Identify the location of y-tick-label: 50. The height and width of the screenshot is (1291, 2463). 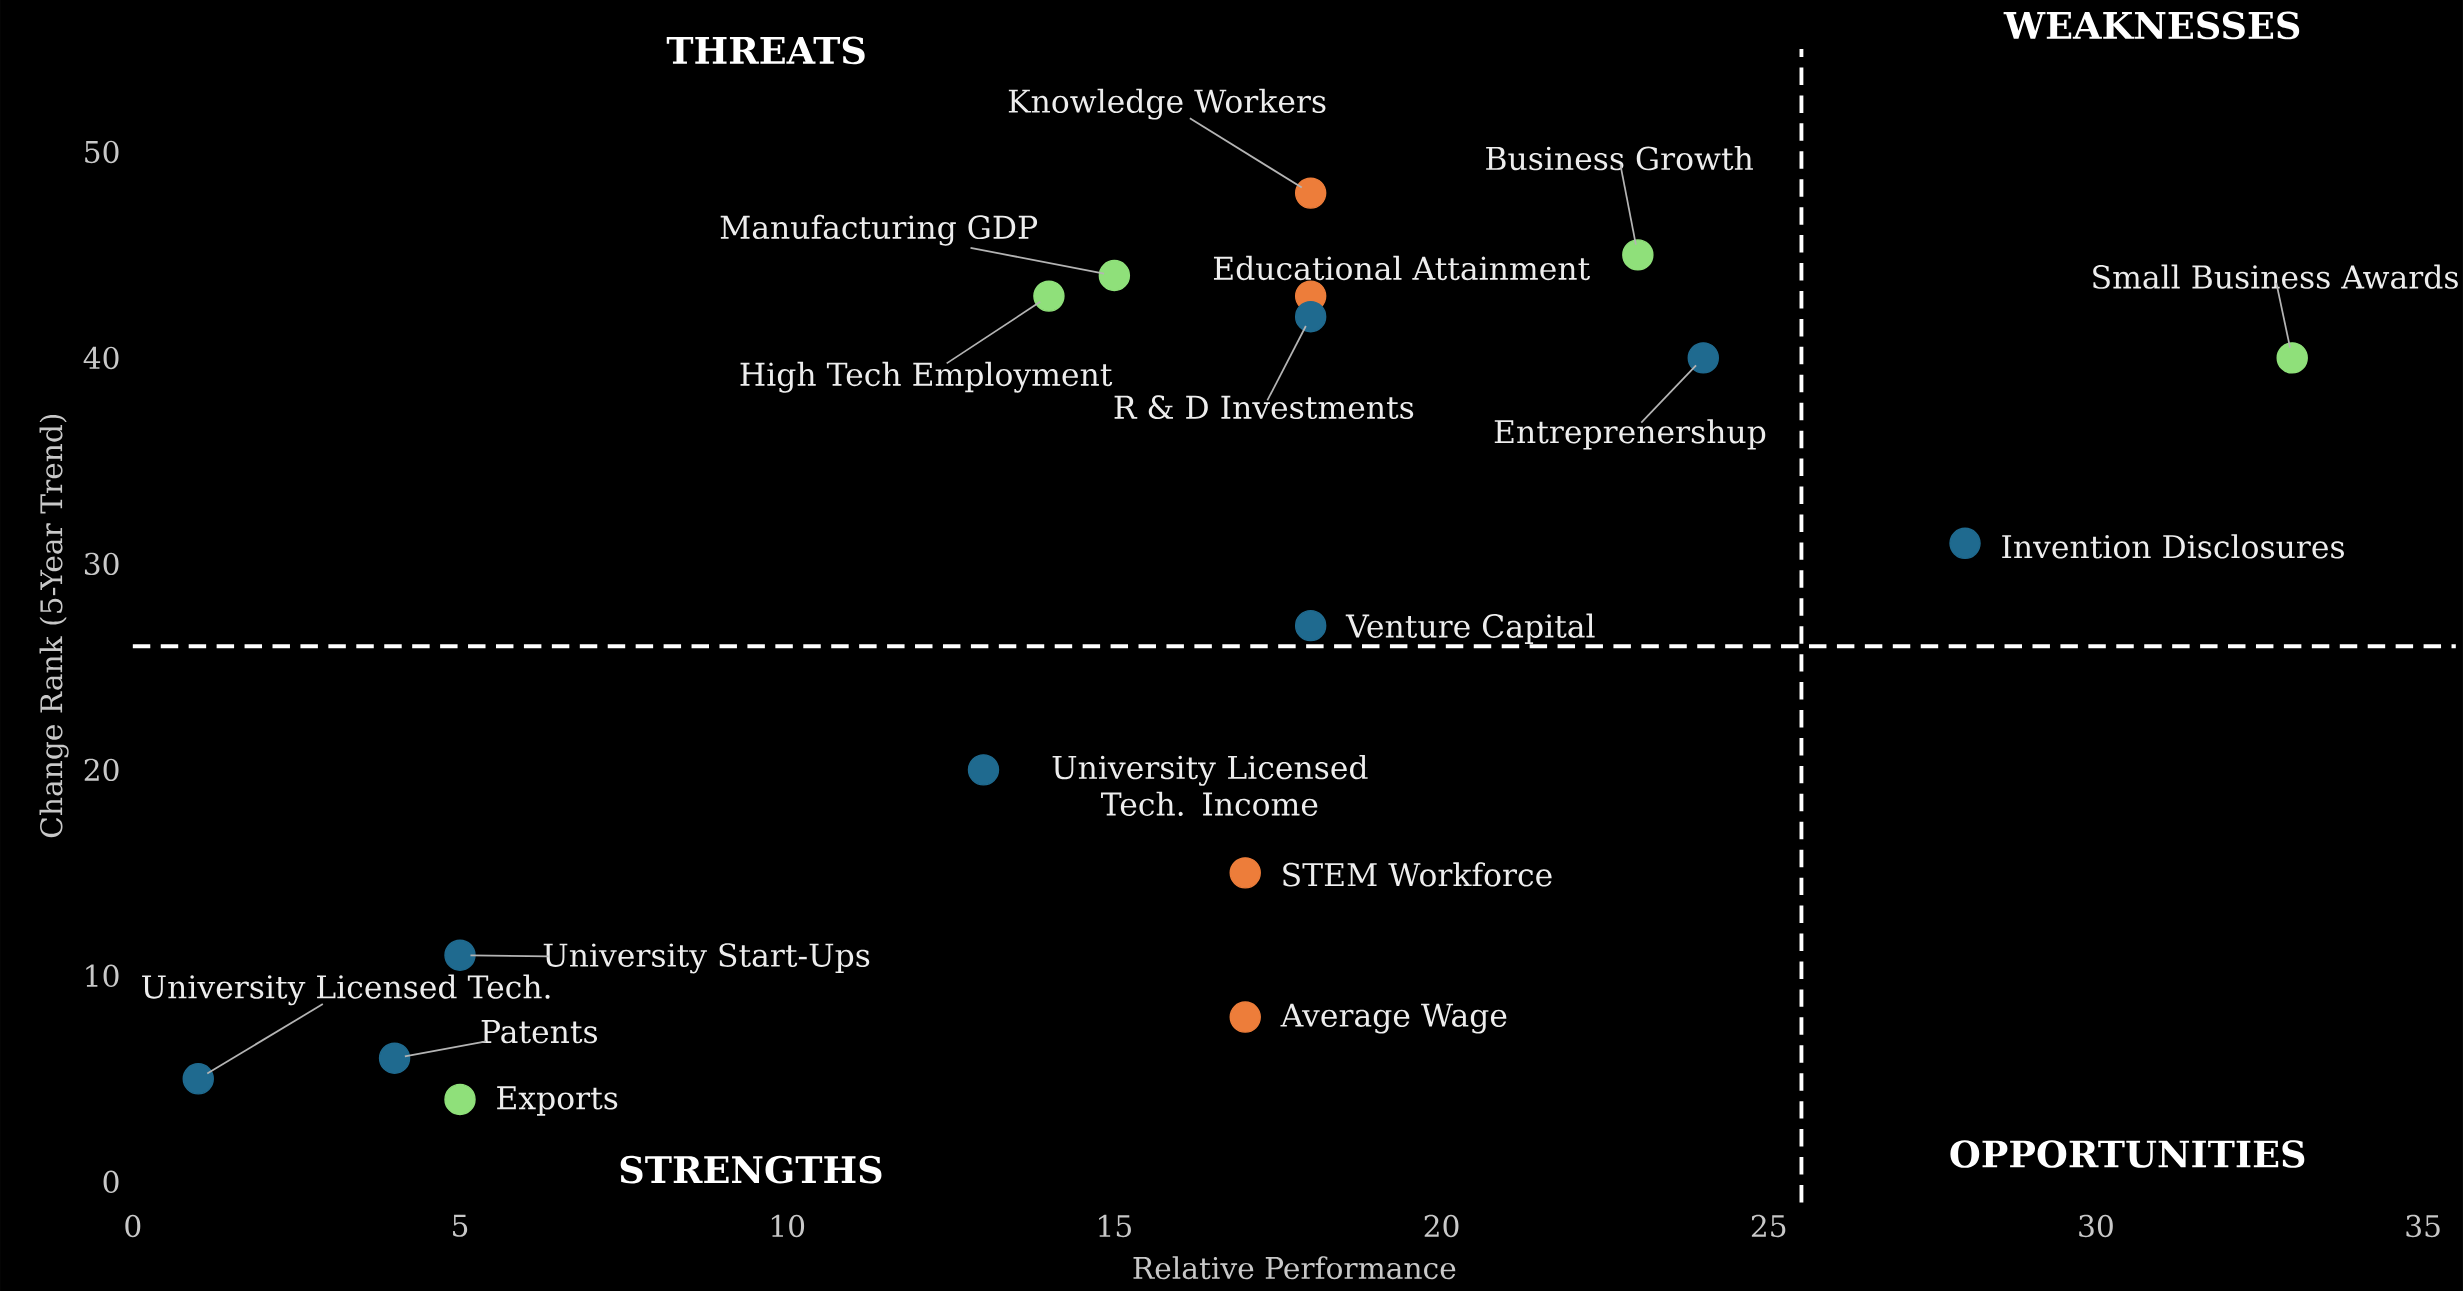
(102, 151).